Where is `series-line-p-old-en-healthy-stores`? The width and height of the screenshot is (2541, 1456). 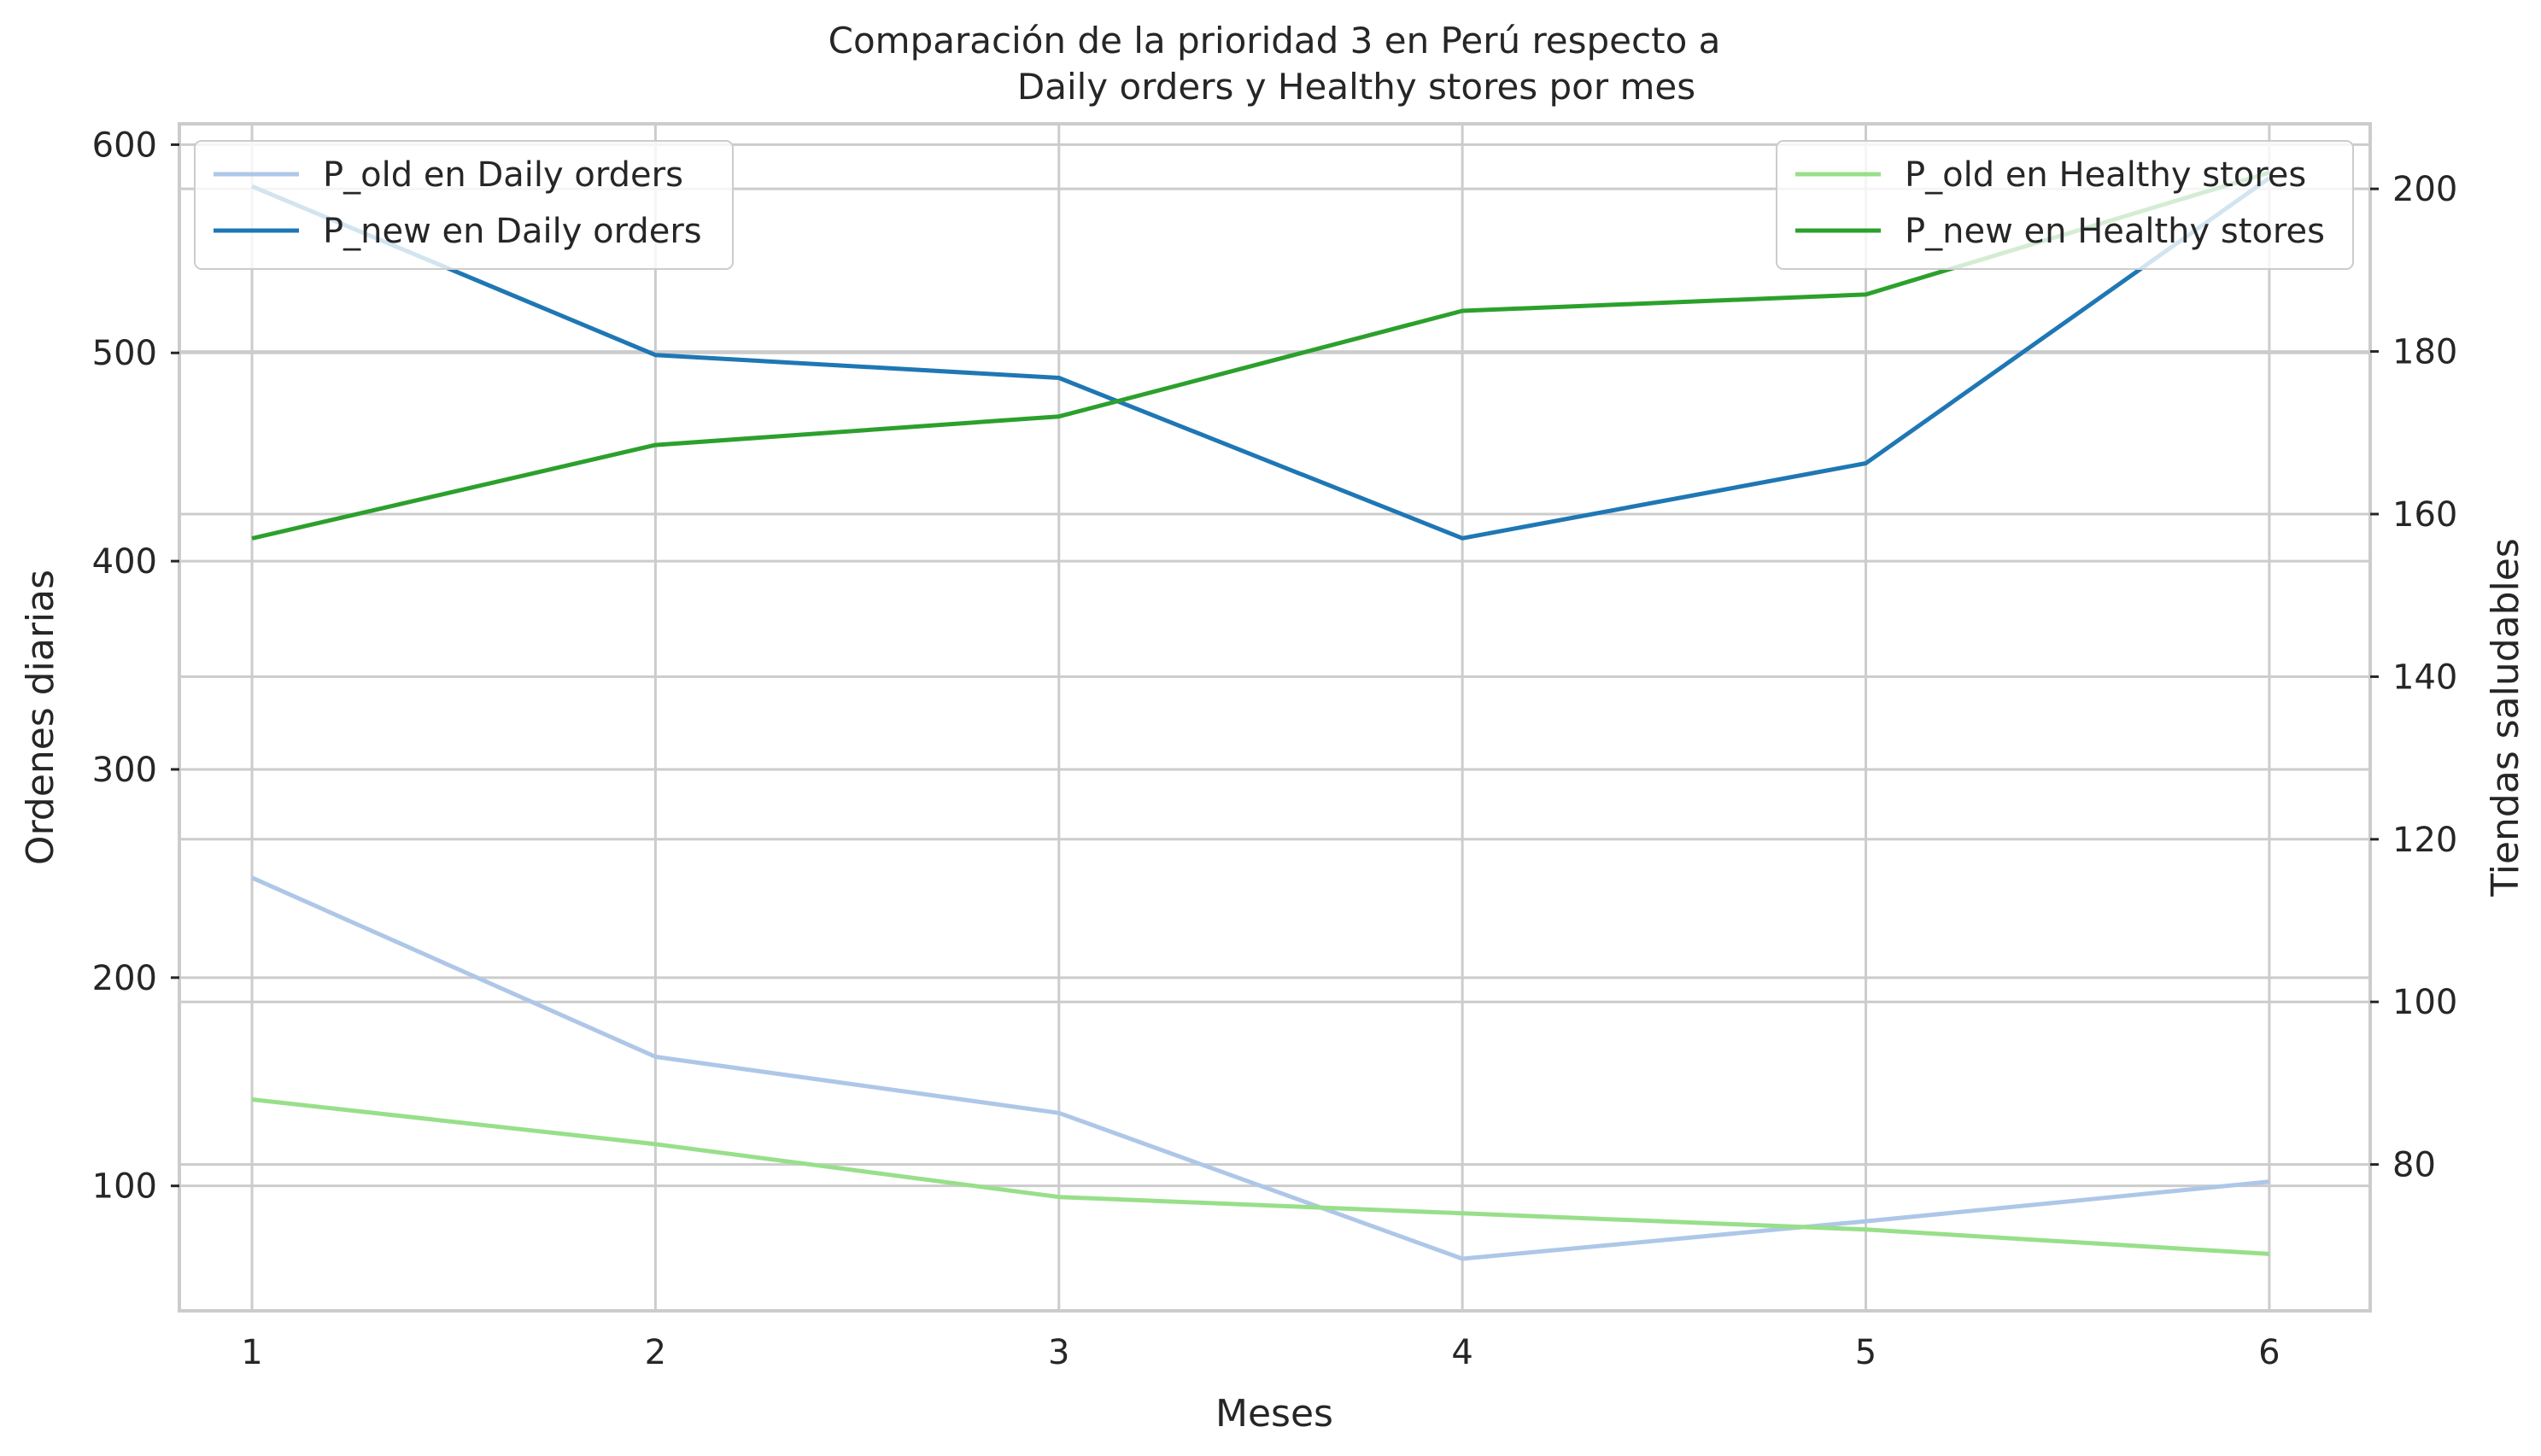 series-line-p-old-en-healthy-stores is located at coordinates (1260, 1176).